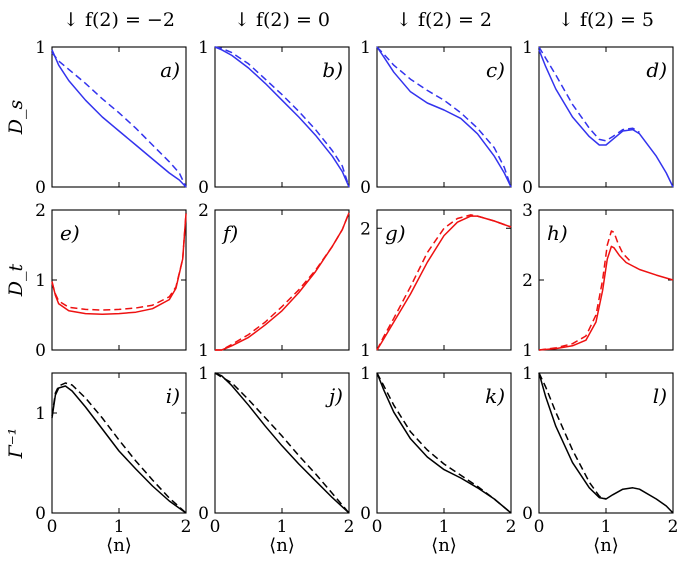  Describe the element at coordinates (70, 233) in the screenshot. I see `panel-label: e)` at that location.